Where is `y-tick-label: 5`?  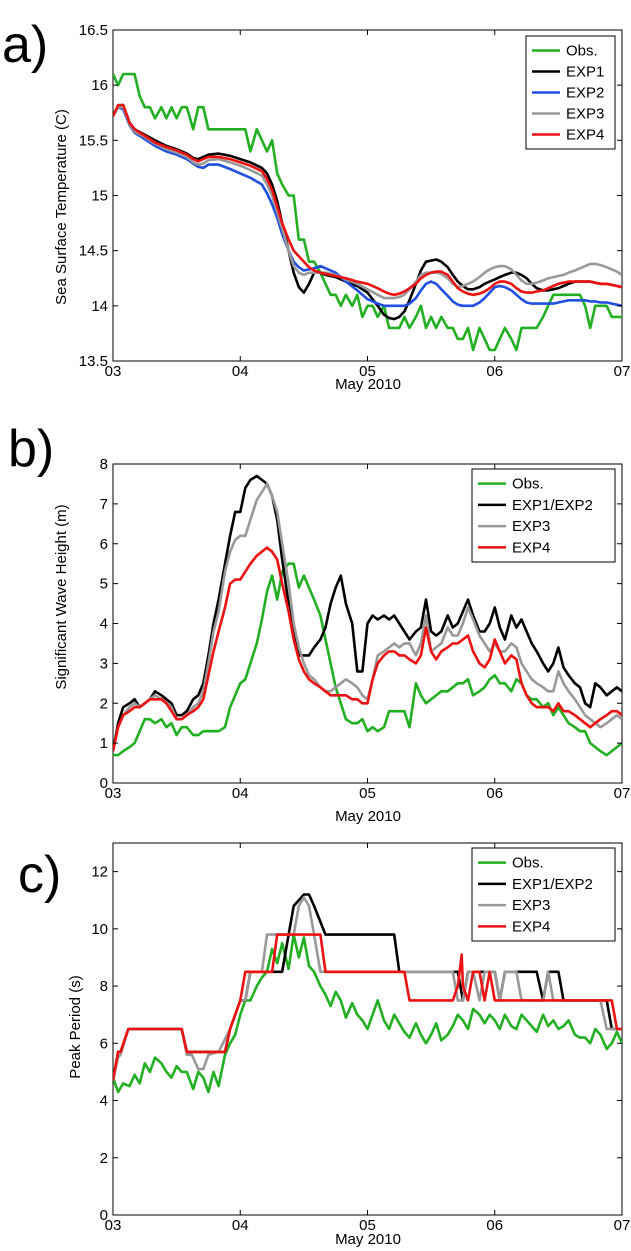
y-tick-label: 5 is located at coordinates (104, 584).